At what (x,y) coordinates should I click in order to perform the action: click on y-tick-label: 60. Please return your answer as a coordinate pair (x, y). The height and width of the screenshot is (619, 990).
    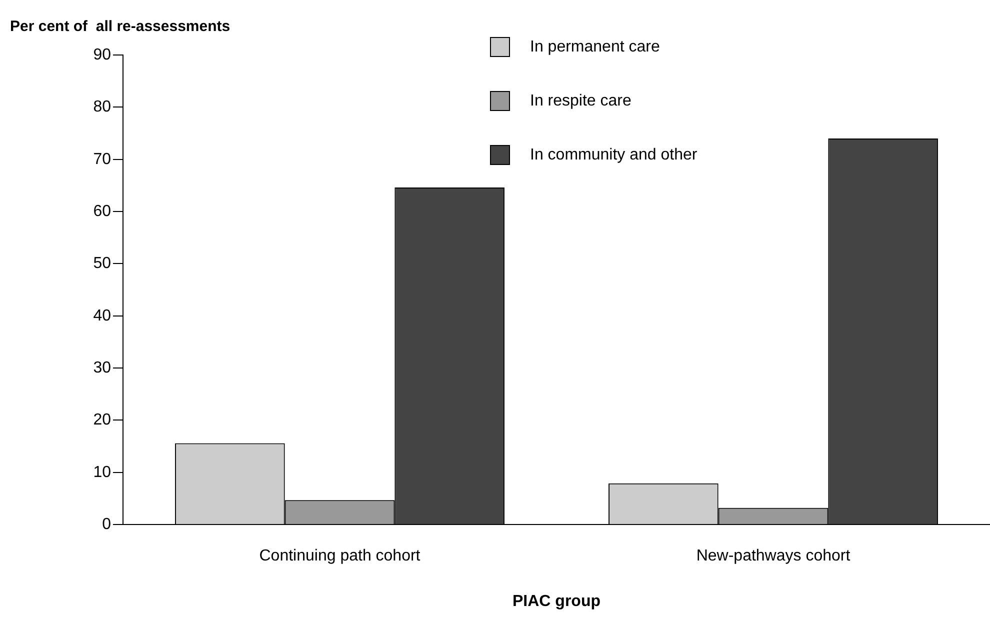
    Looking at the image, I should click on (102, 211).